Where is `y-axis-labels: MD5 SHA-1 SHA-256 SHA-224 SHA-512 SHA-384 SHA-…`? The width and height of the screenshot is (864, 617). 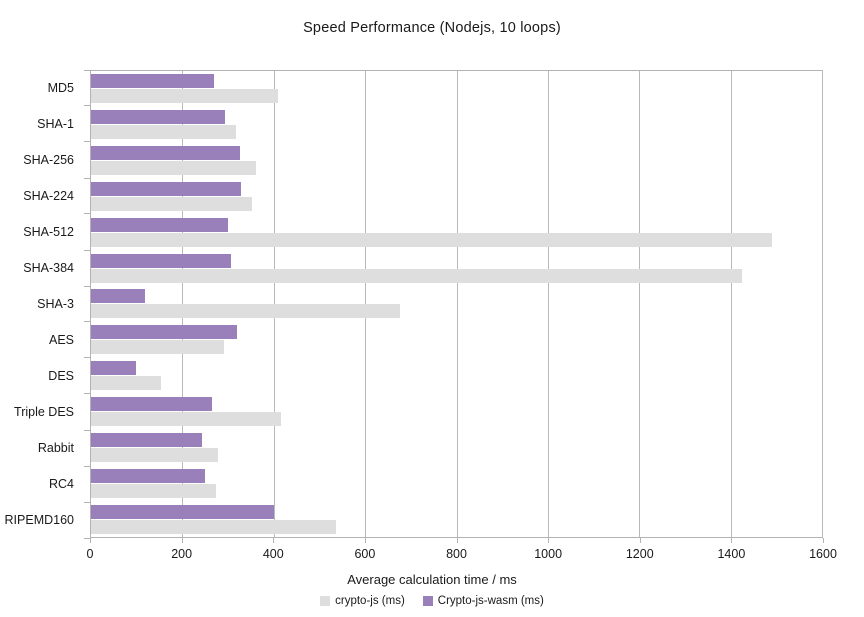
y-axis-labels: MD5 SHA-1 SHA-256 SHA-224 SHA-512 SHA-384 SHA-… is located at coordinates (41, 304).